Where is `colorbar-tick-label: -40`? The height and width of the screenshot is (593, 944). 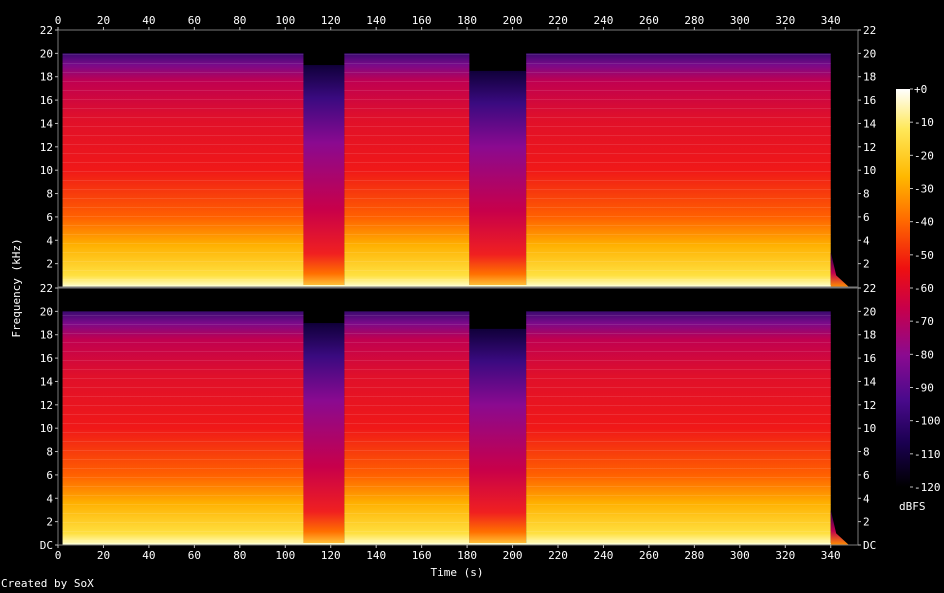
colorbar-tick-label: -40 is located at coordinates (924, 222).